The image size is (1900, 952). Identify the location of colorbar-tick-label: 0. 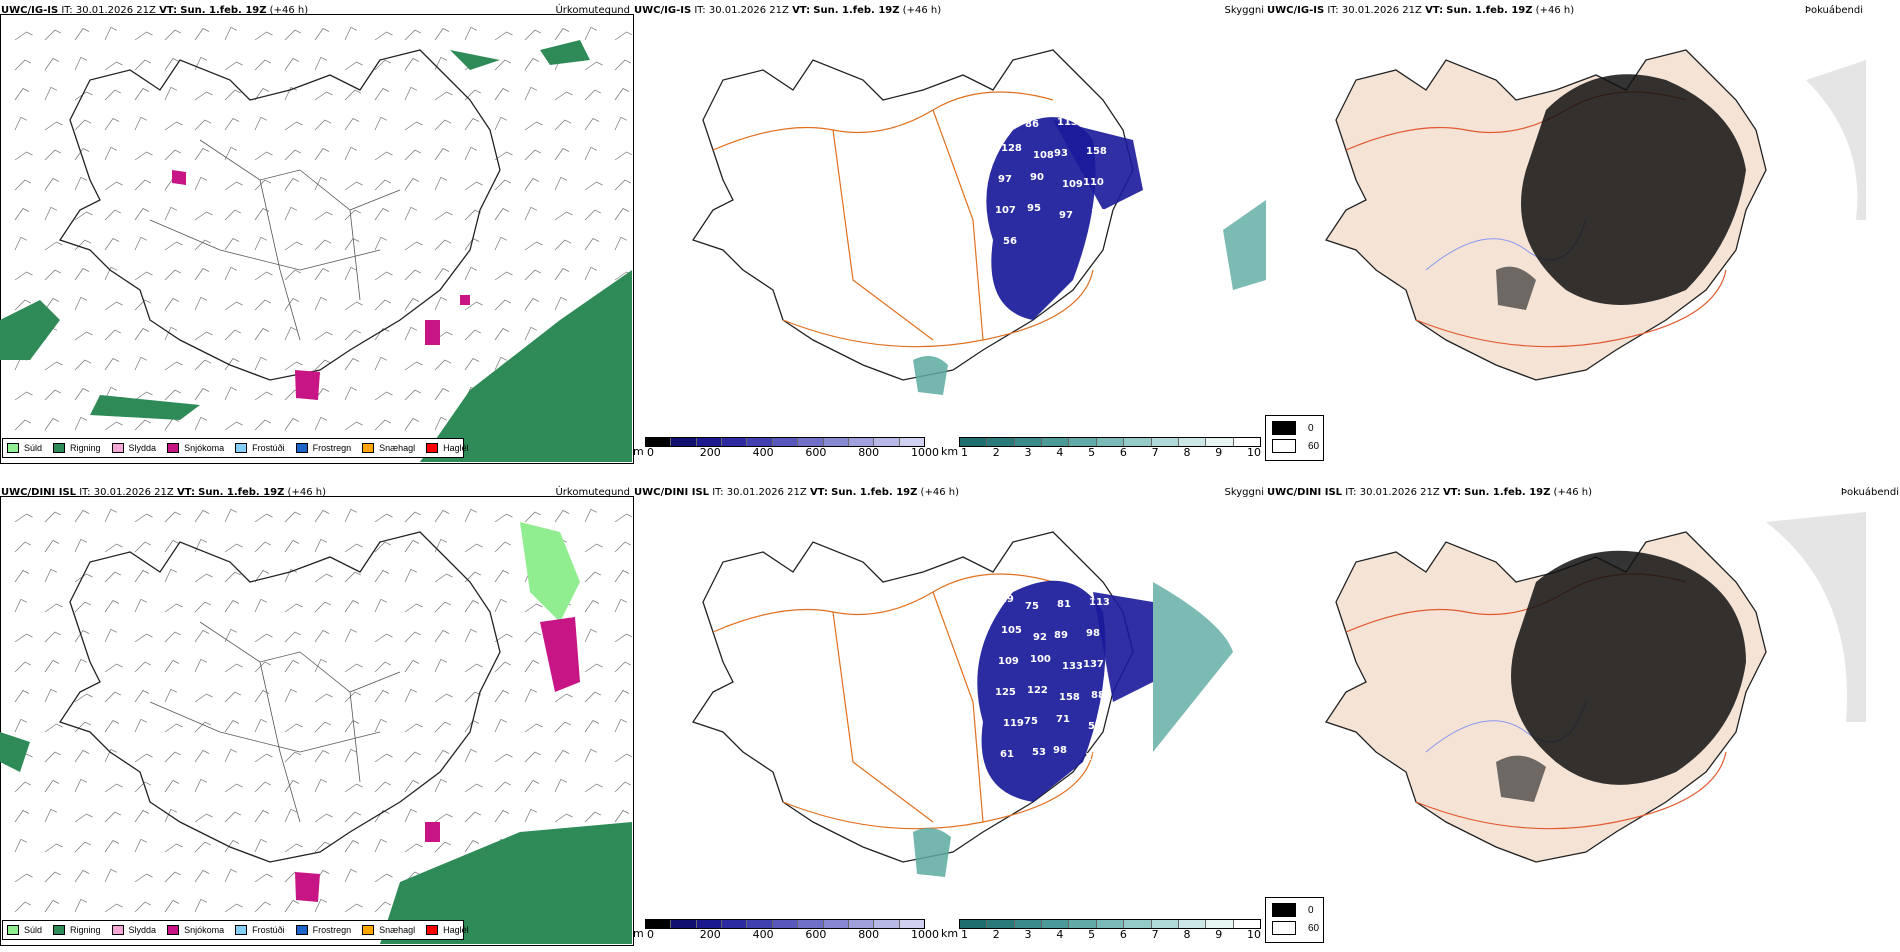
(650, 934).